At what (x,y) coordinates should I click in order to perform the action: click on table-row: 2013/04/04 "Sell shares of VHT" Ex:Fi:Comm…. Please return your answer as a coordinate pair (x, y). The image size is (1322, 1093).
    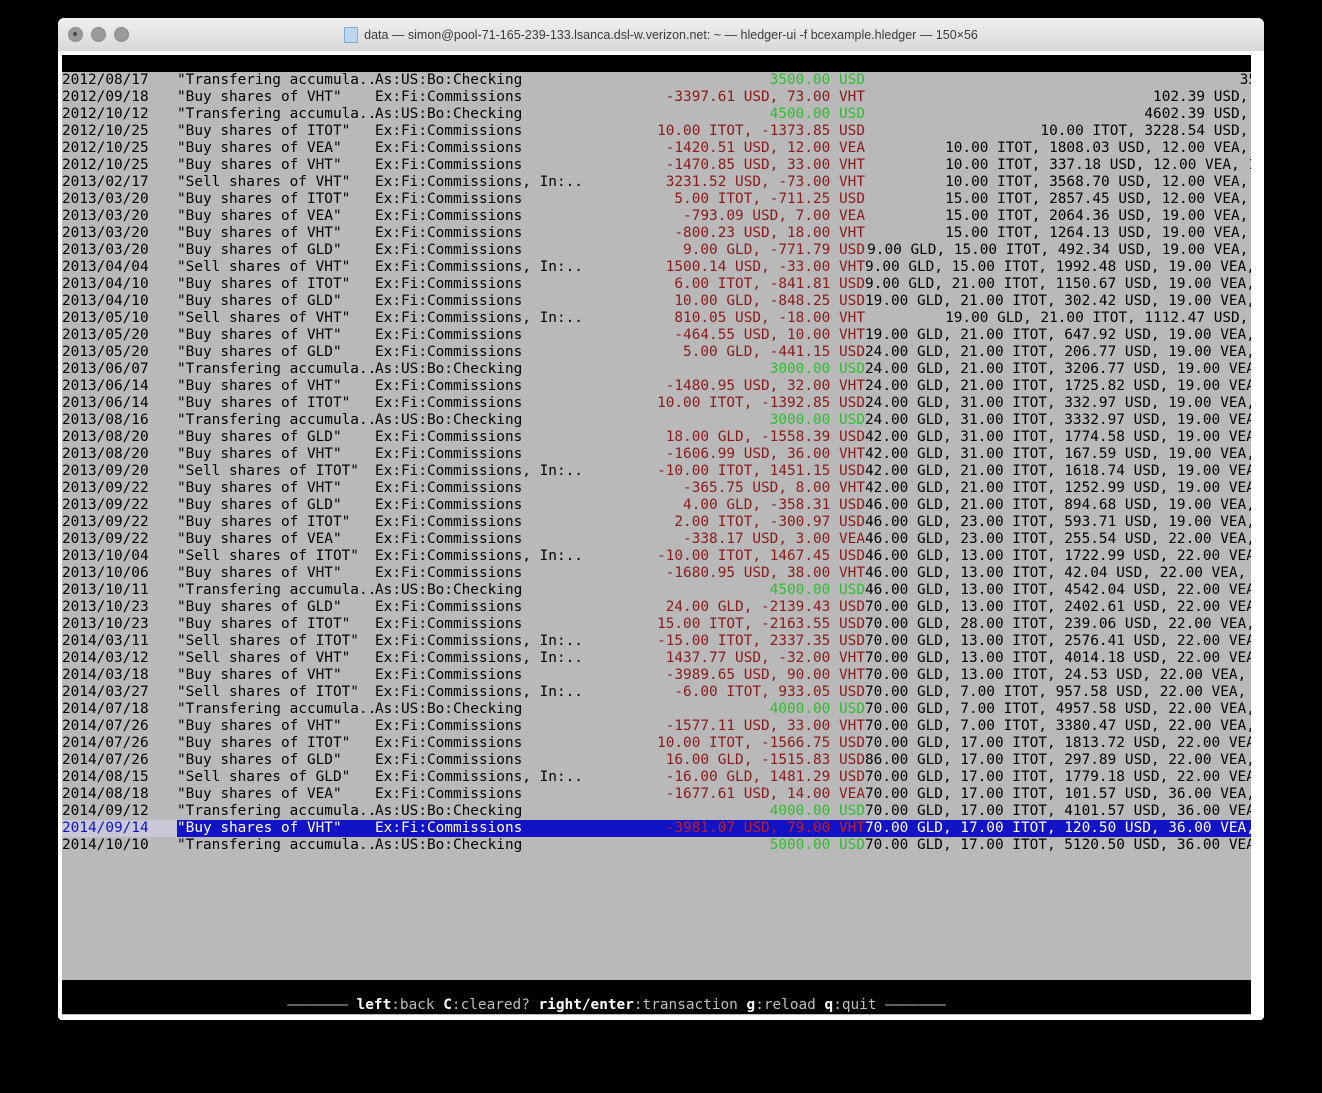
    Looking at the image, I should click on (663, 267).